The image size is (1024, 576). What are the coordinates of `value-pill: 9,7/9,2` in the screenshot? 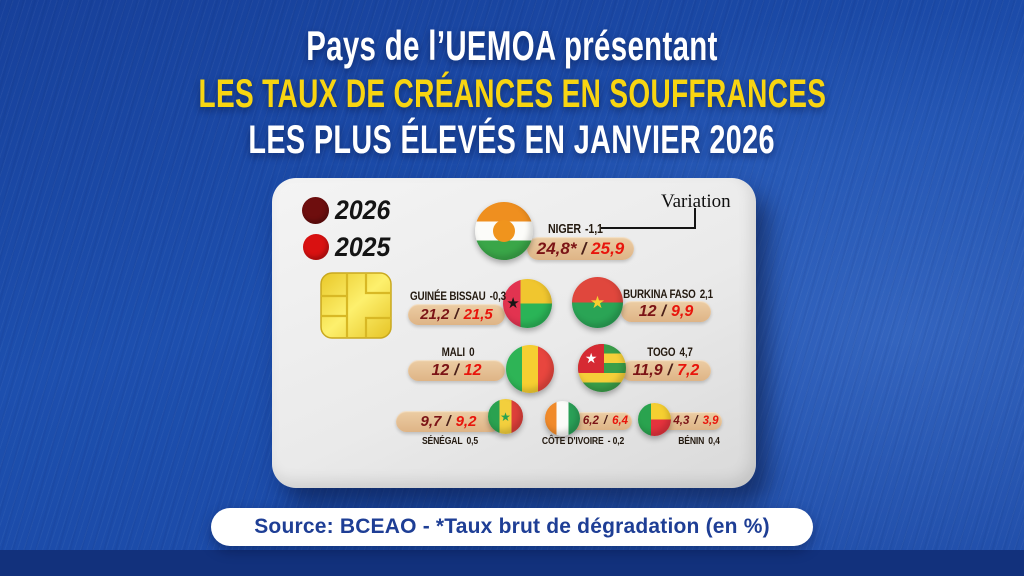 It's located at (448, 421).